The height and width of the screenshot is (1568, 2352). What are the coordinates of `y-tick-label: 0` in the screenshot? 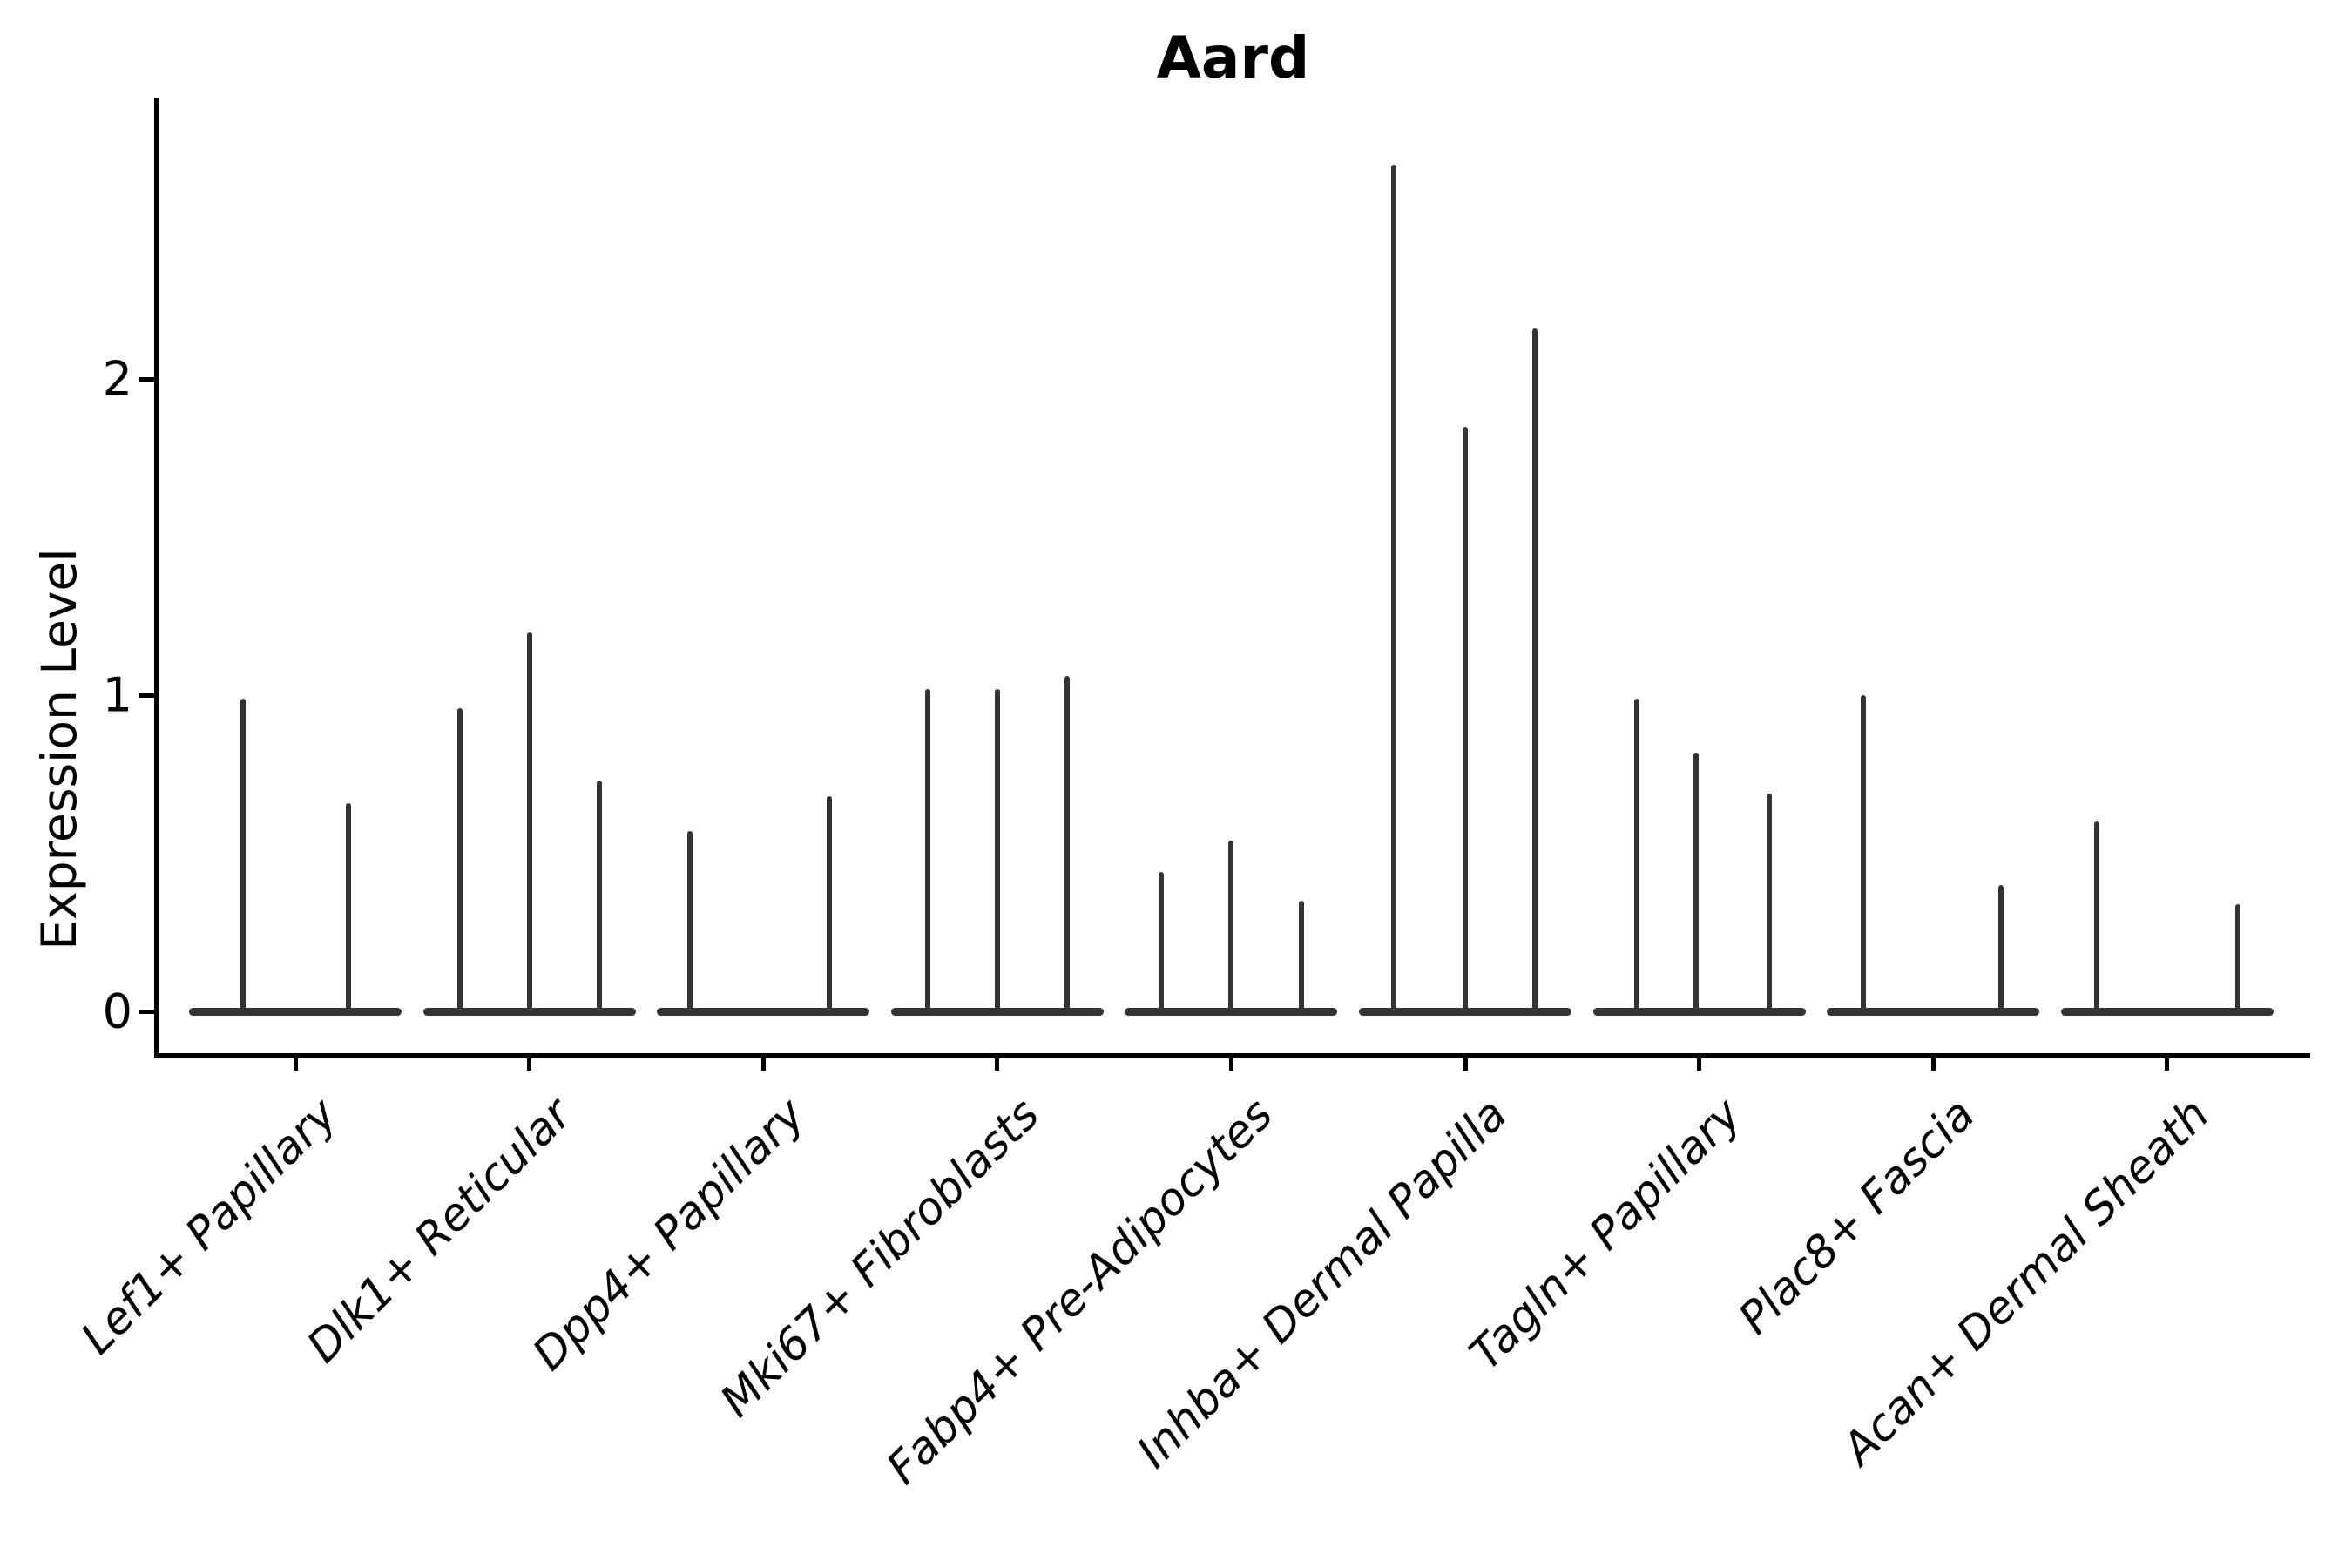 It's located at (117, 1011).